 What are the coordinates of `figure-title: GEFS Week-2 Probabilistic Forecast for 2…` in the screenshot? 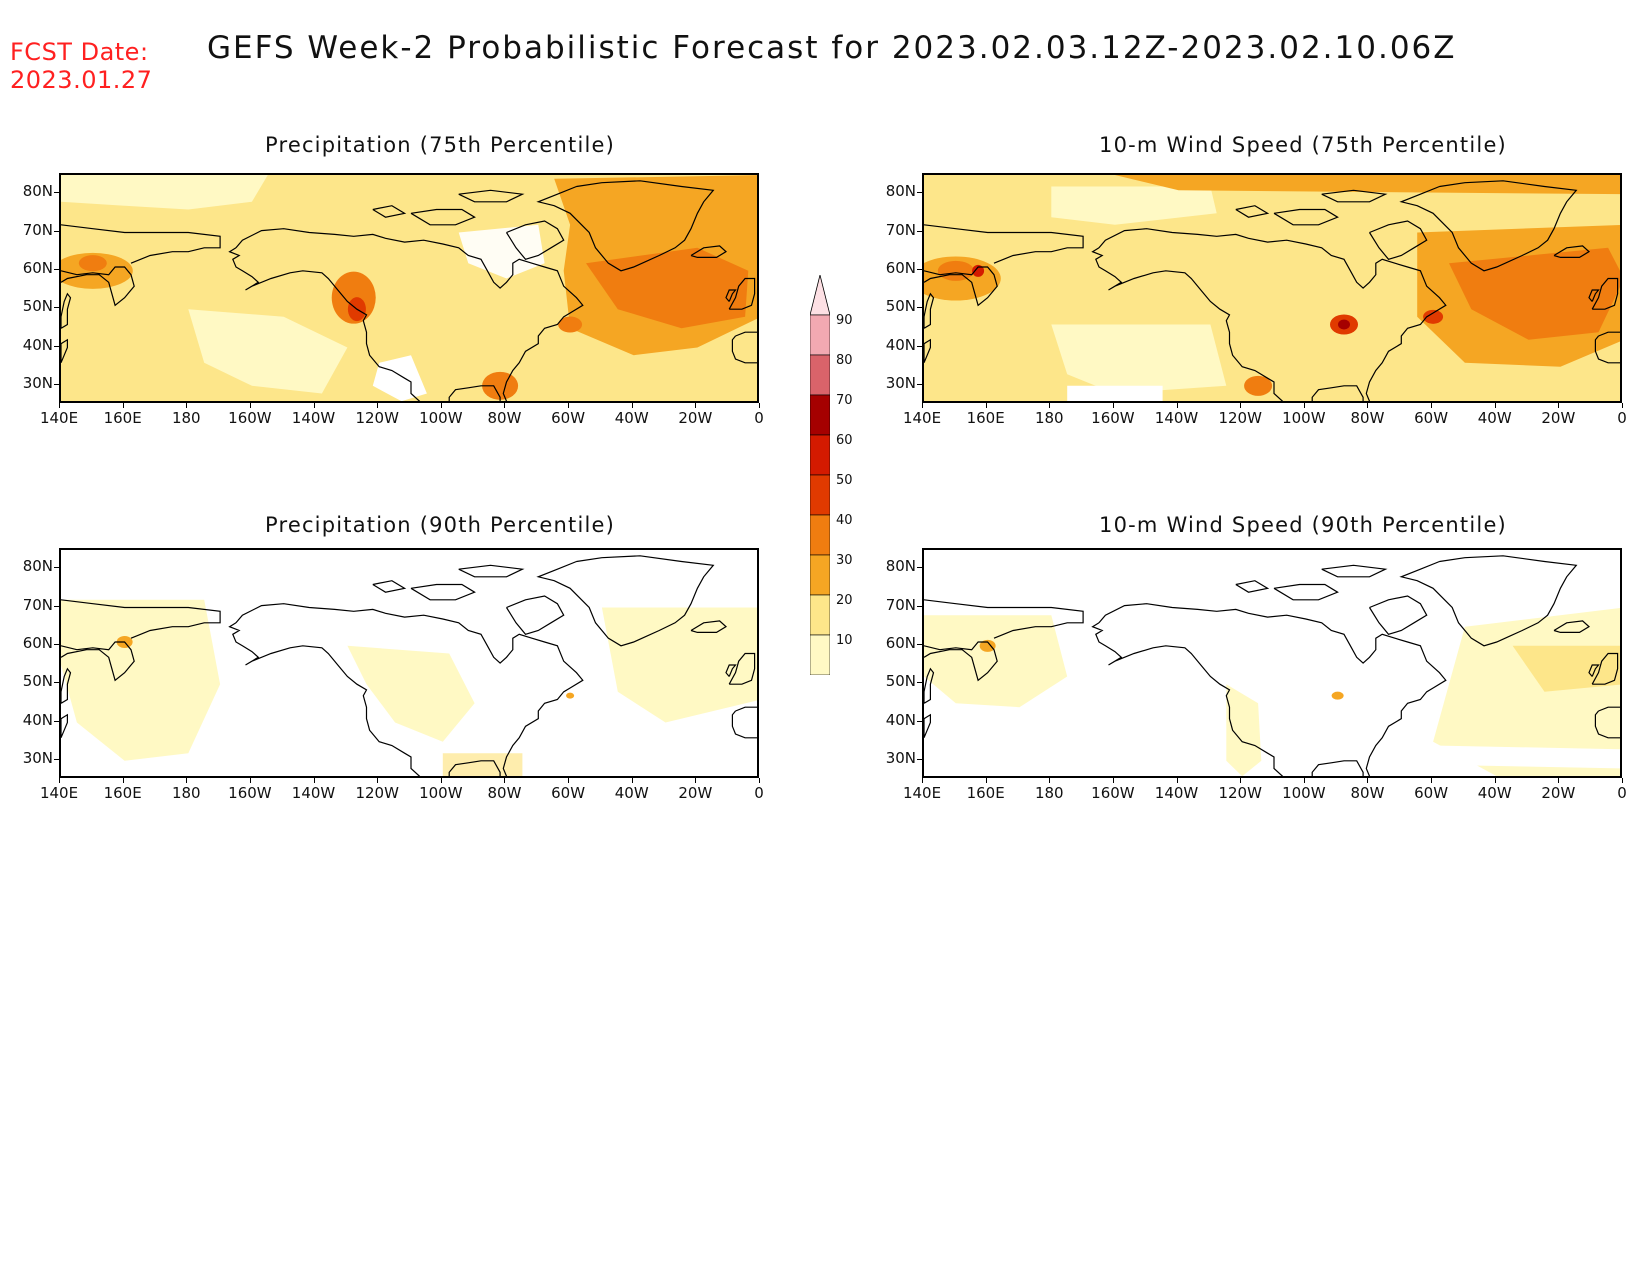 It's located at (832, 48).